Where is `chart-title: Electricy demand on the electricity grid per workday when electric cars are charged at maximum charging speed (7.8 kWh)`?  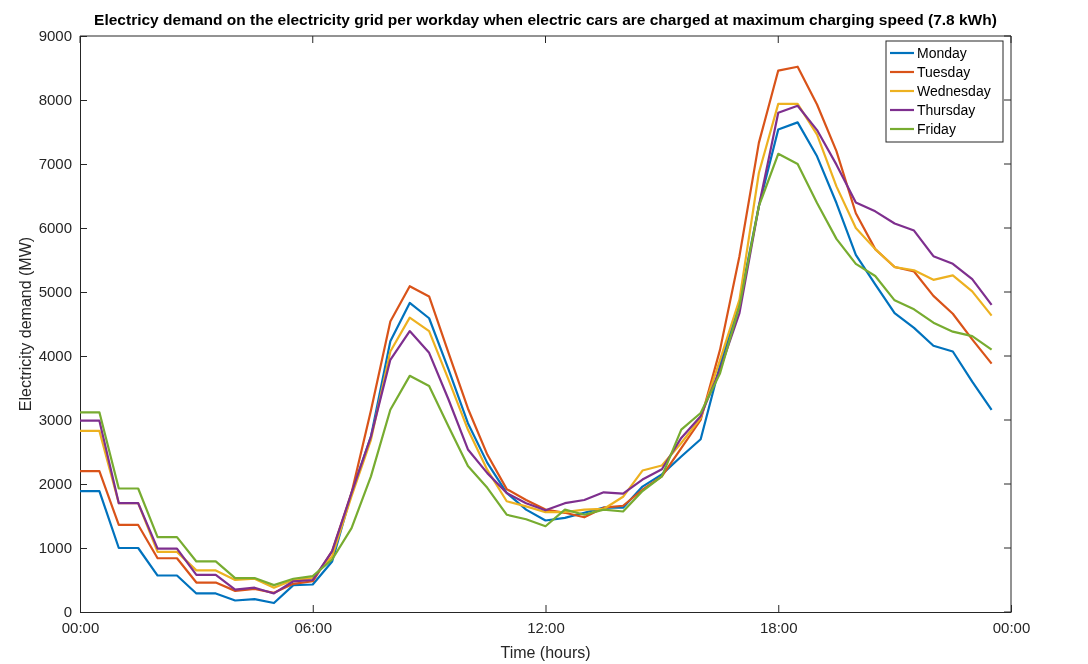 chart-title: Electricy demand on the electricity grid per workday when electric cars are charged at maximum charging speed (7.8 kWh) is located at coordinates (545, 19).